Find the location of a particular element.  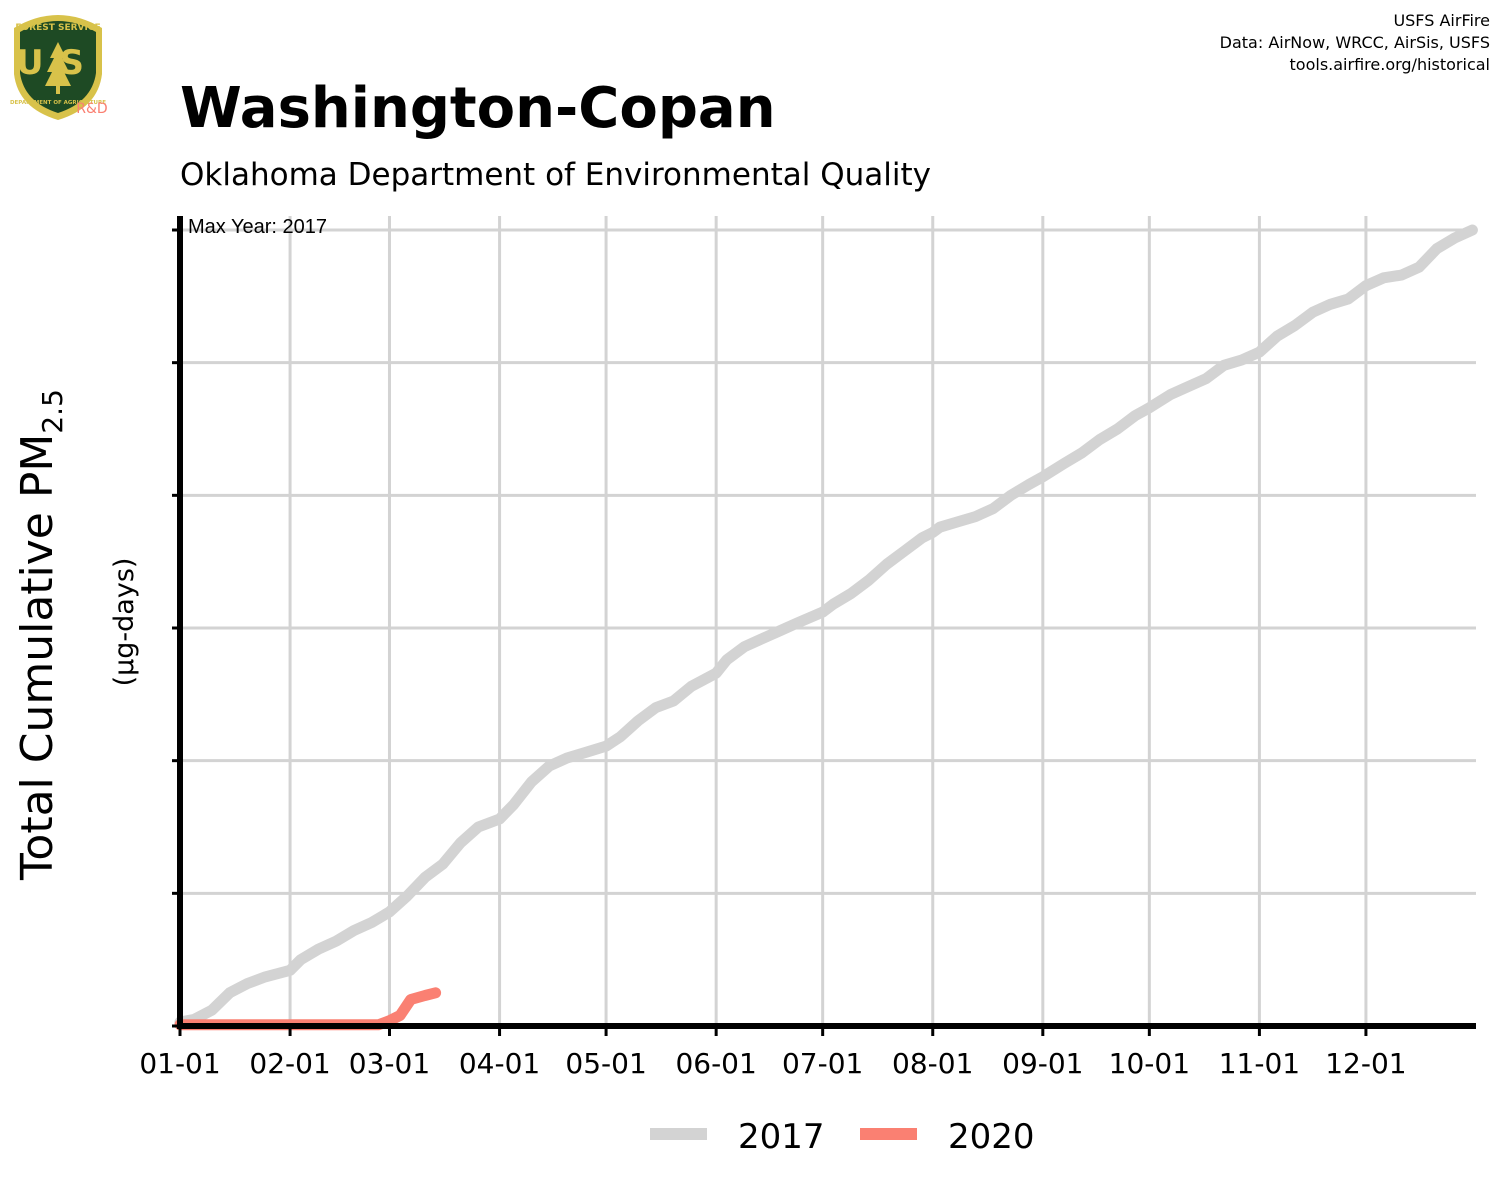

y-axis-units: (µg-days) is located at coordinates (124, 622).